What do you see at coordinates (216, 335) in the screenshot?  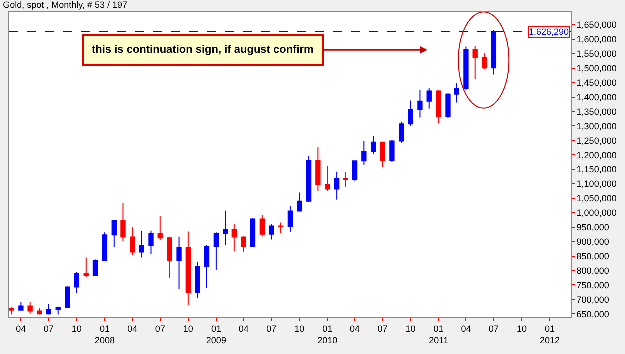 I see `x-tick-label: 01 2009` at bounding box center [216, 335].